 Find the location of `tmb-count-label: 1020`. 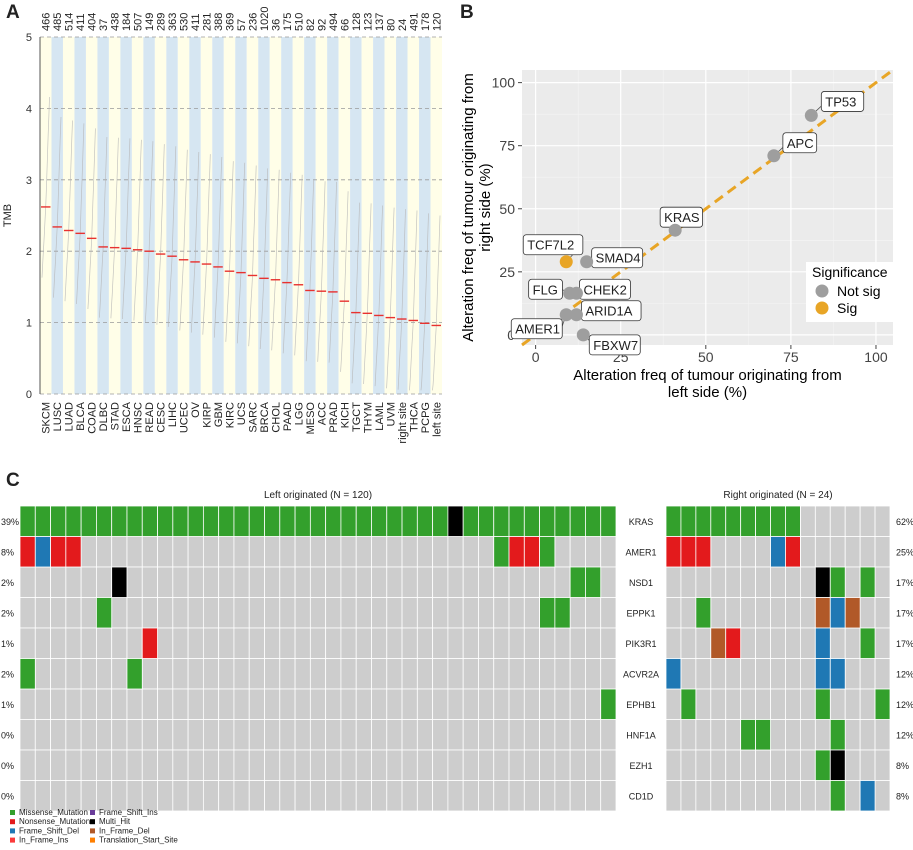

tmb-count-label: 1020 is located at coordinates (265, 19).